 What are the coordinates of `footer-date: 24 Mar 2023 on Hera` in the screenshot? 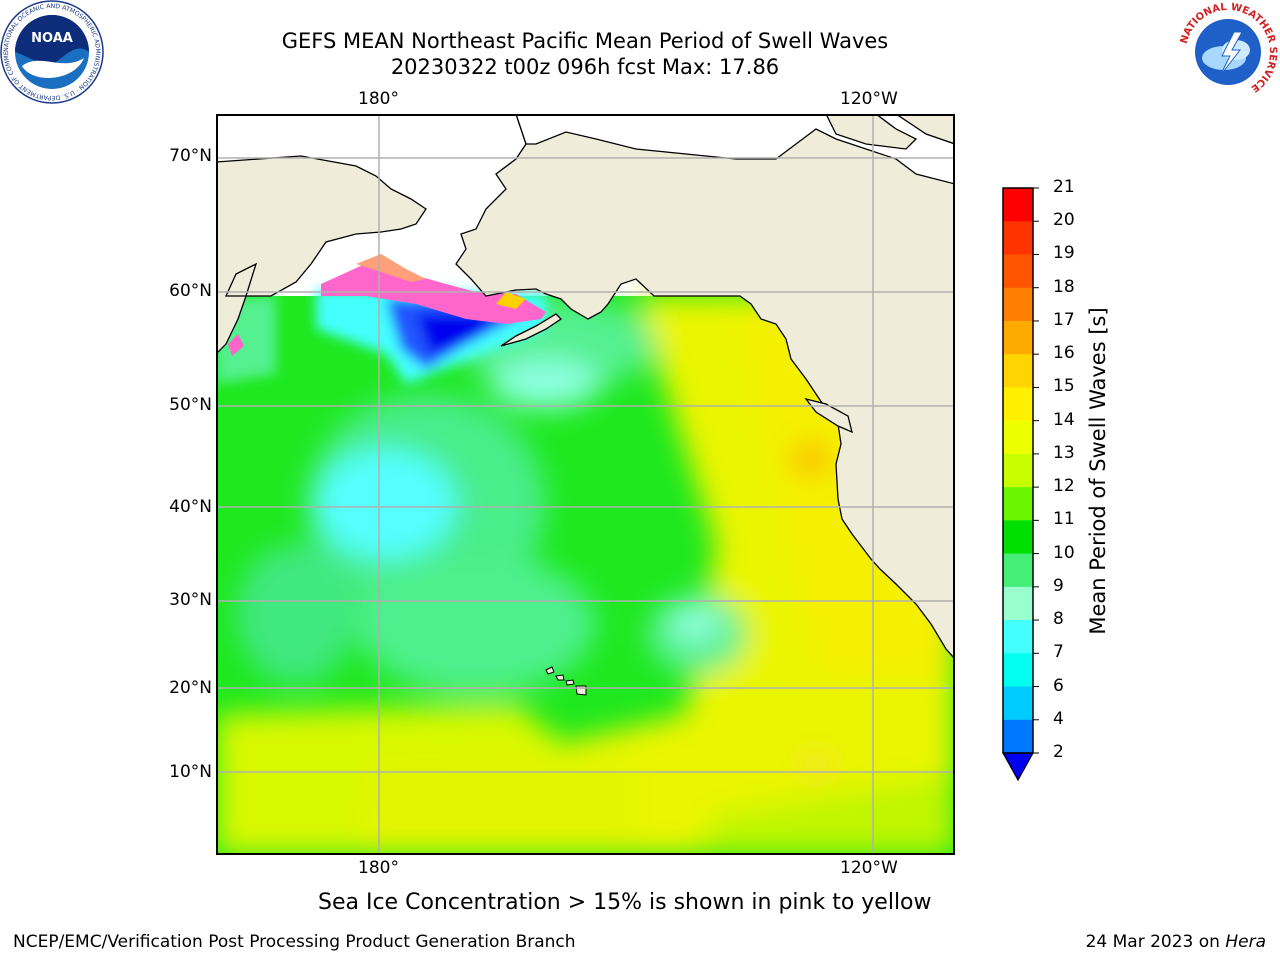 It's located at (1176, 942).